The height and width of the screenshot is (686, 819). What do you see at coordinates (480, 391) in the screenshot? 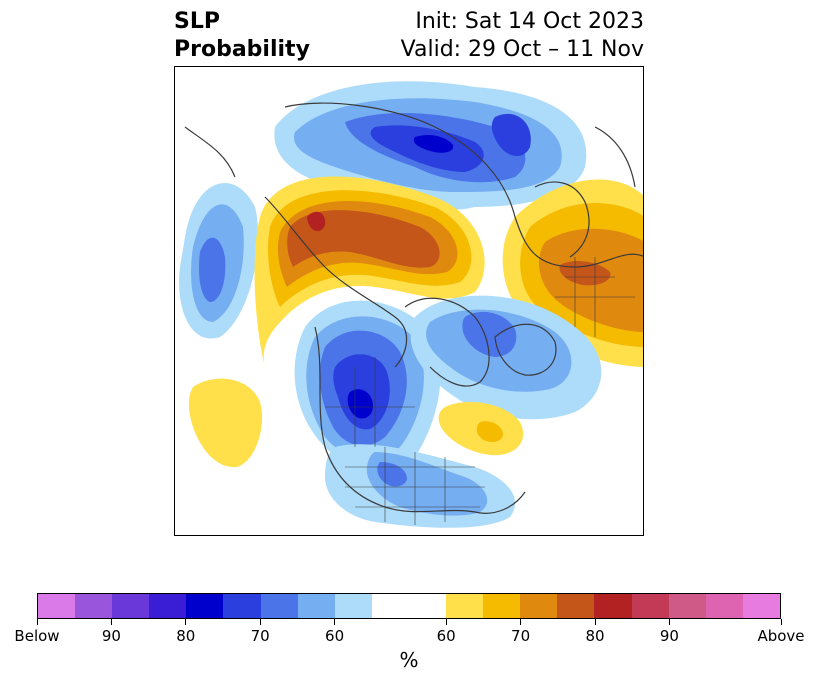
I see `state-borders` at bounding box center [480, 391].